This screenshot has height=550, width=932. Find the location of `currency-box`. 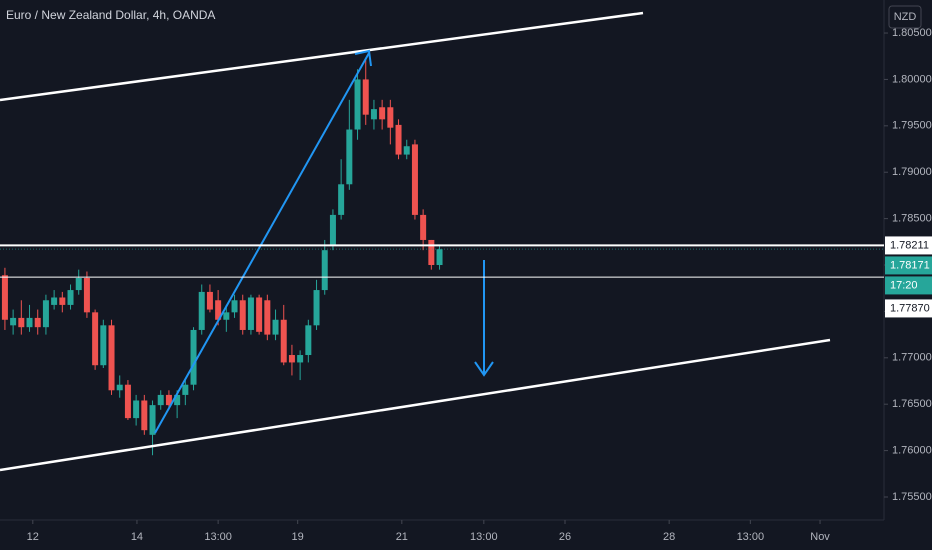

currency-box is located at coordinates (905, 17).